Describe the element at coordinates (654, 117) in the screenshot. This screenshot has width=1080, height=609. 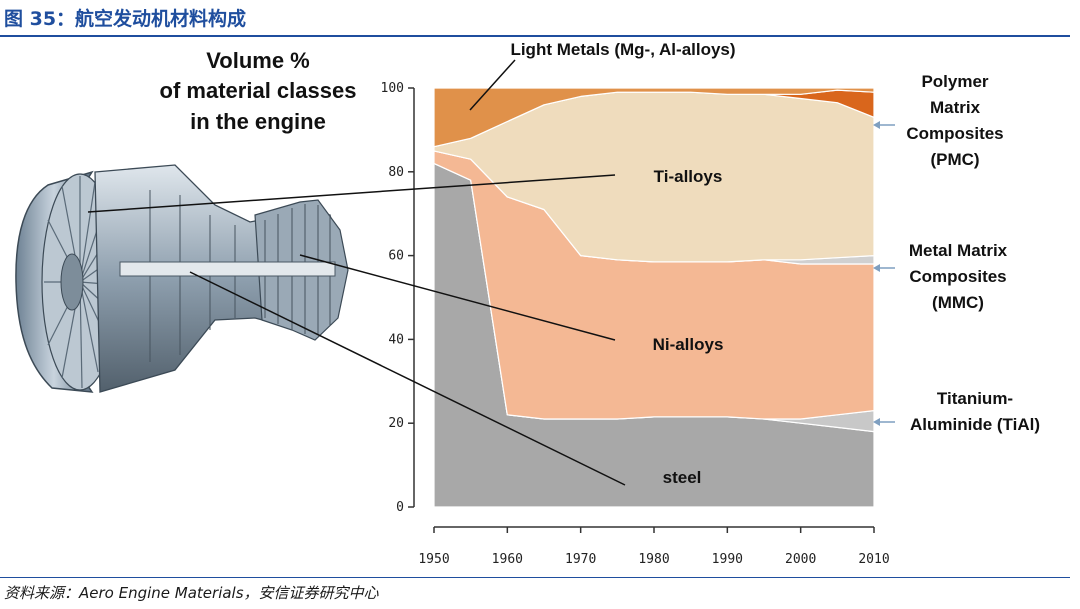
I see `area-light-metals-mg-al-alloys` at that location.